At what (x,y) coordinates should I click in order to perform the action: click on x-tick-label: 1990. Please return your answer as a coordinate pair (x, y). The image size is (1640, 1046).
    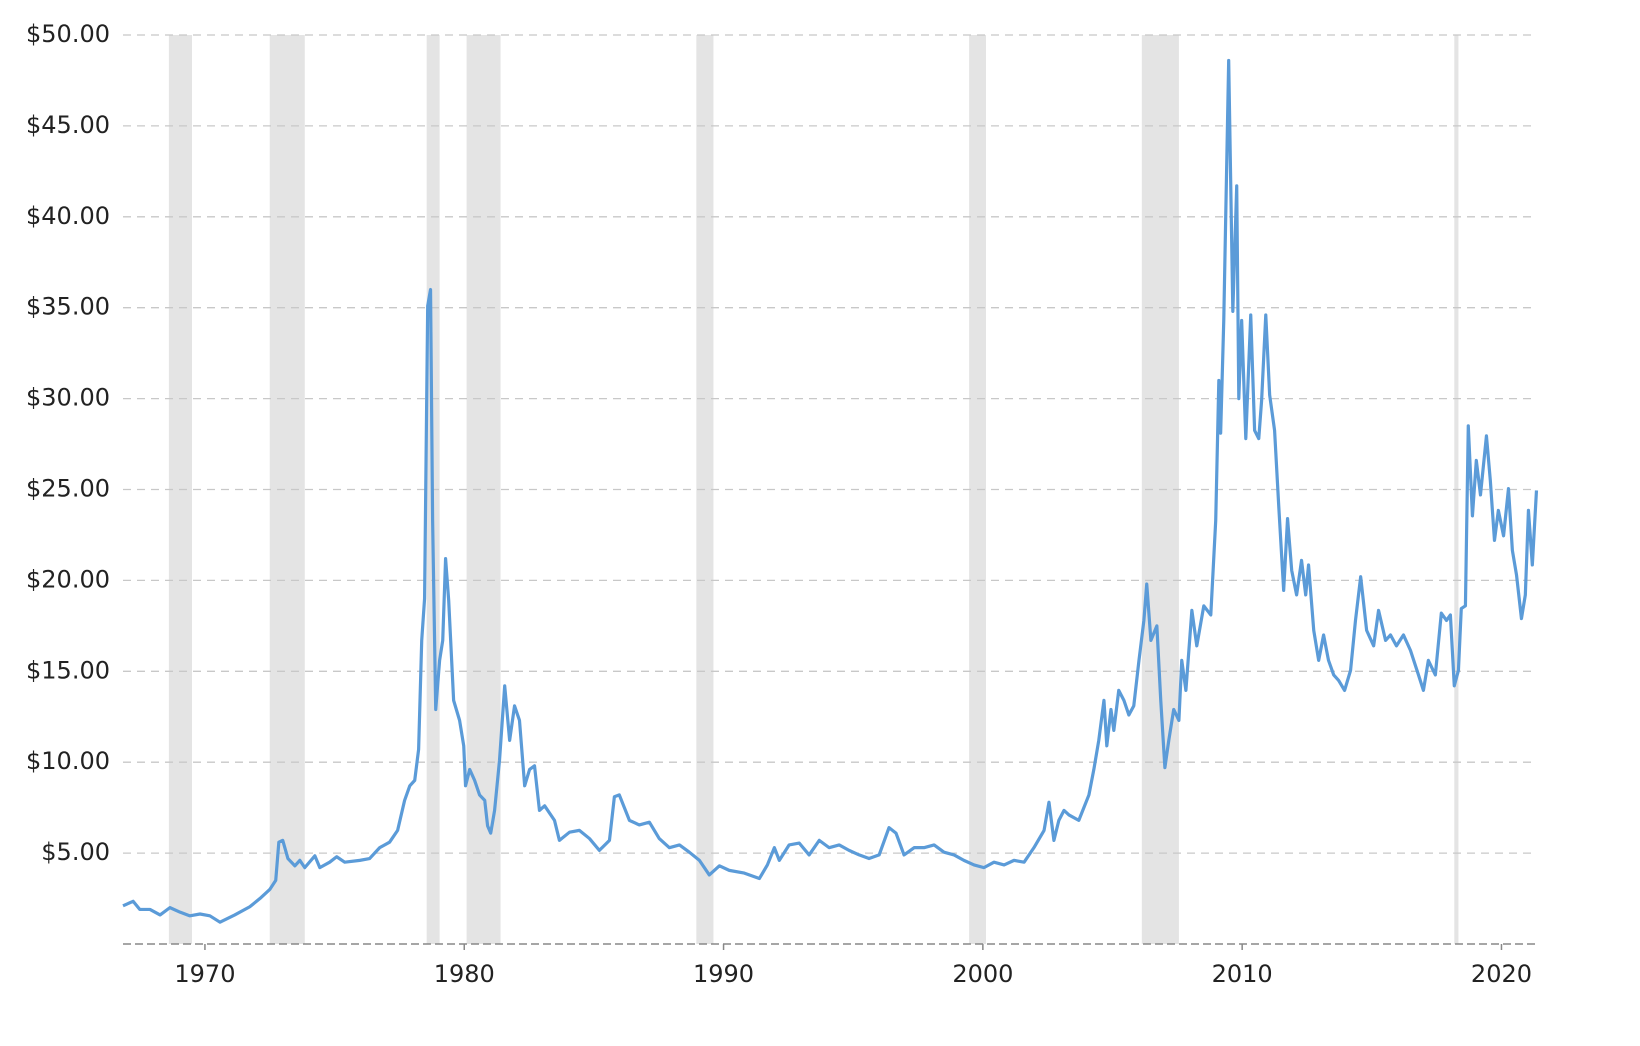
    Looking at the image, I should click on (723, 974).